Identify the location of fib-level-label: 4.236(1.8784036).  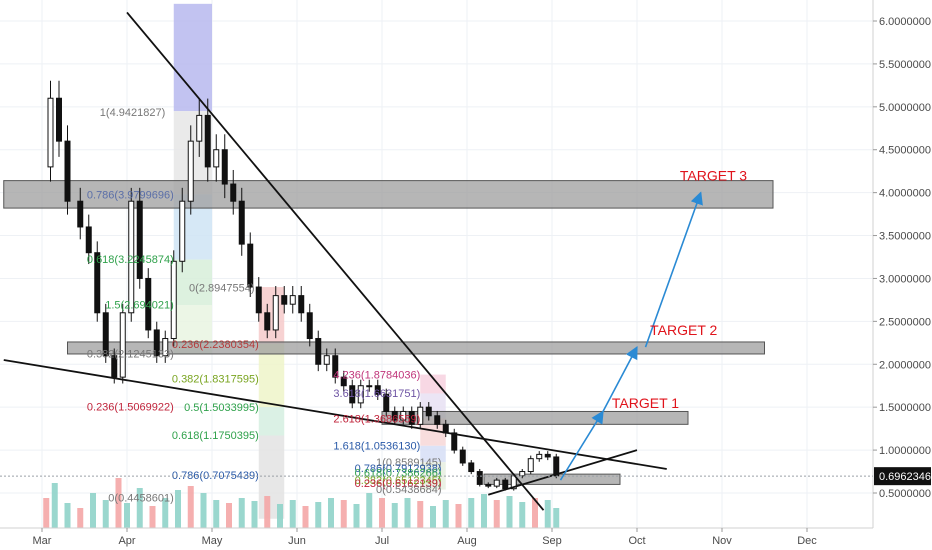
(376, 376).